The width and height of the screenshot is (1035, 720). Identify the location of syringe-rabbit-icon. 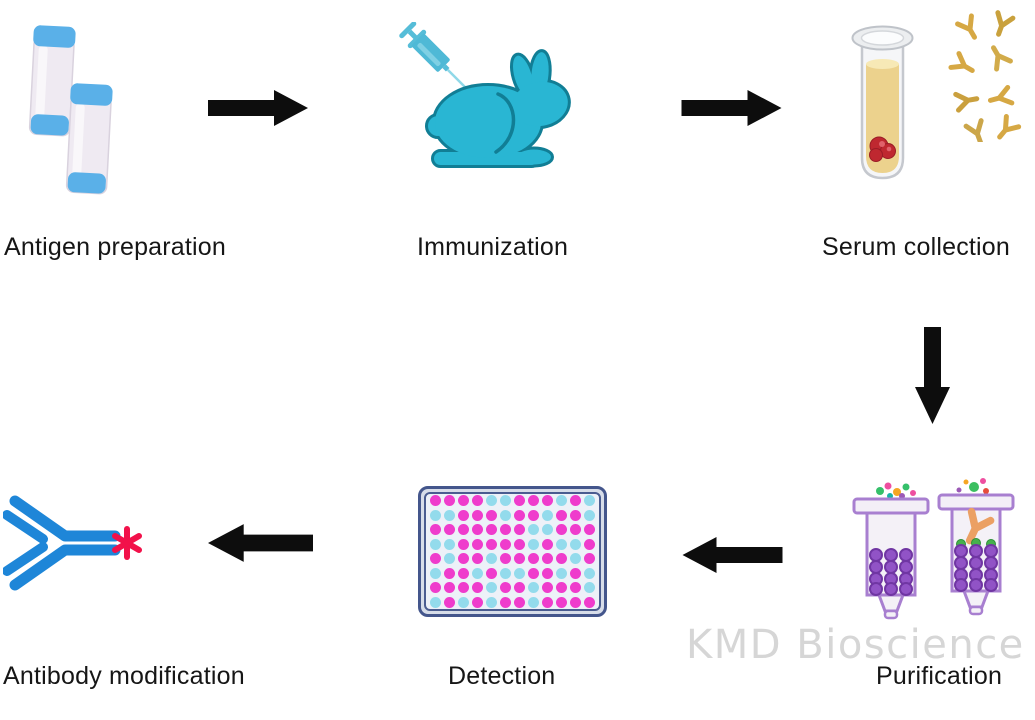
(485, 95).